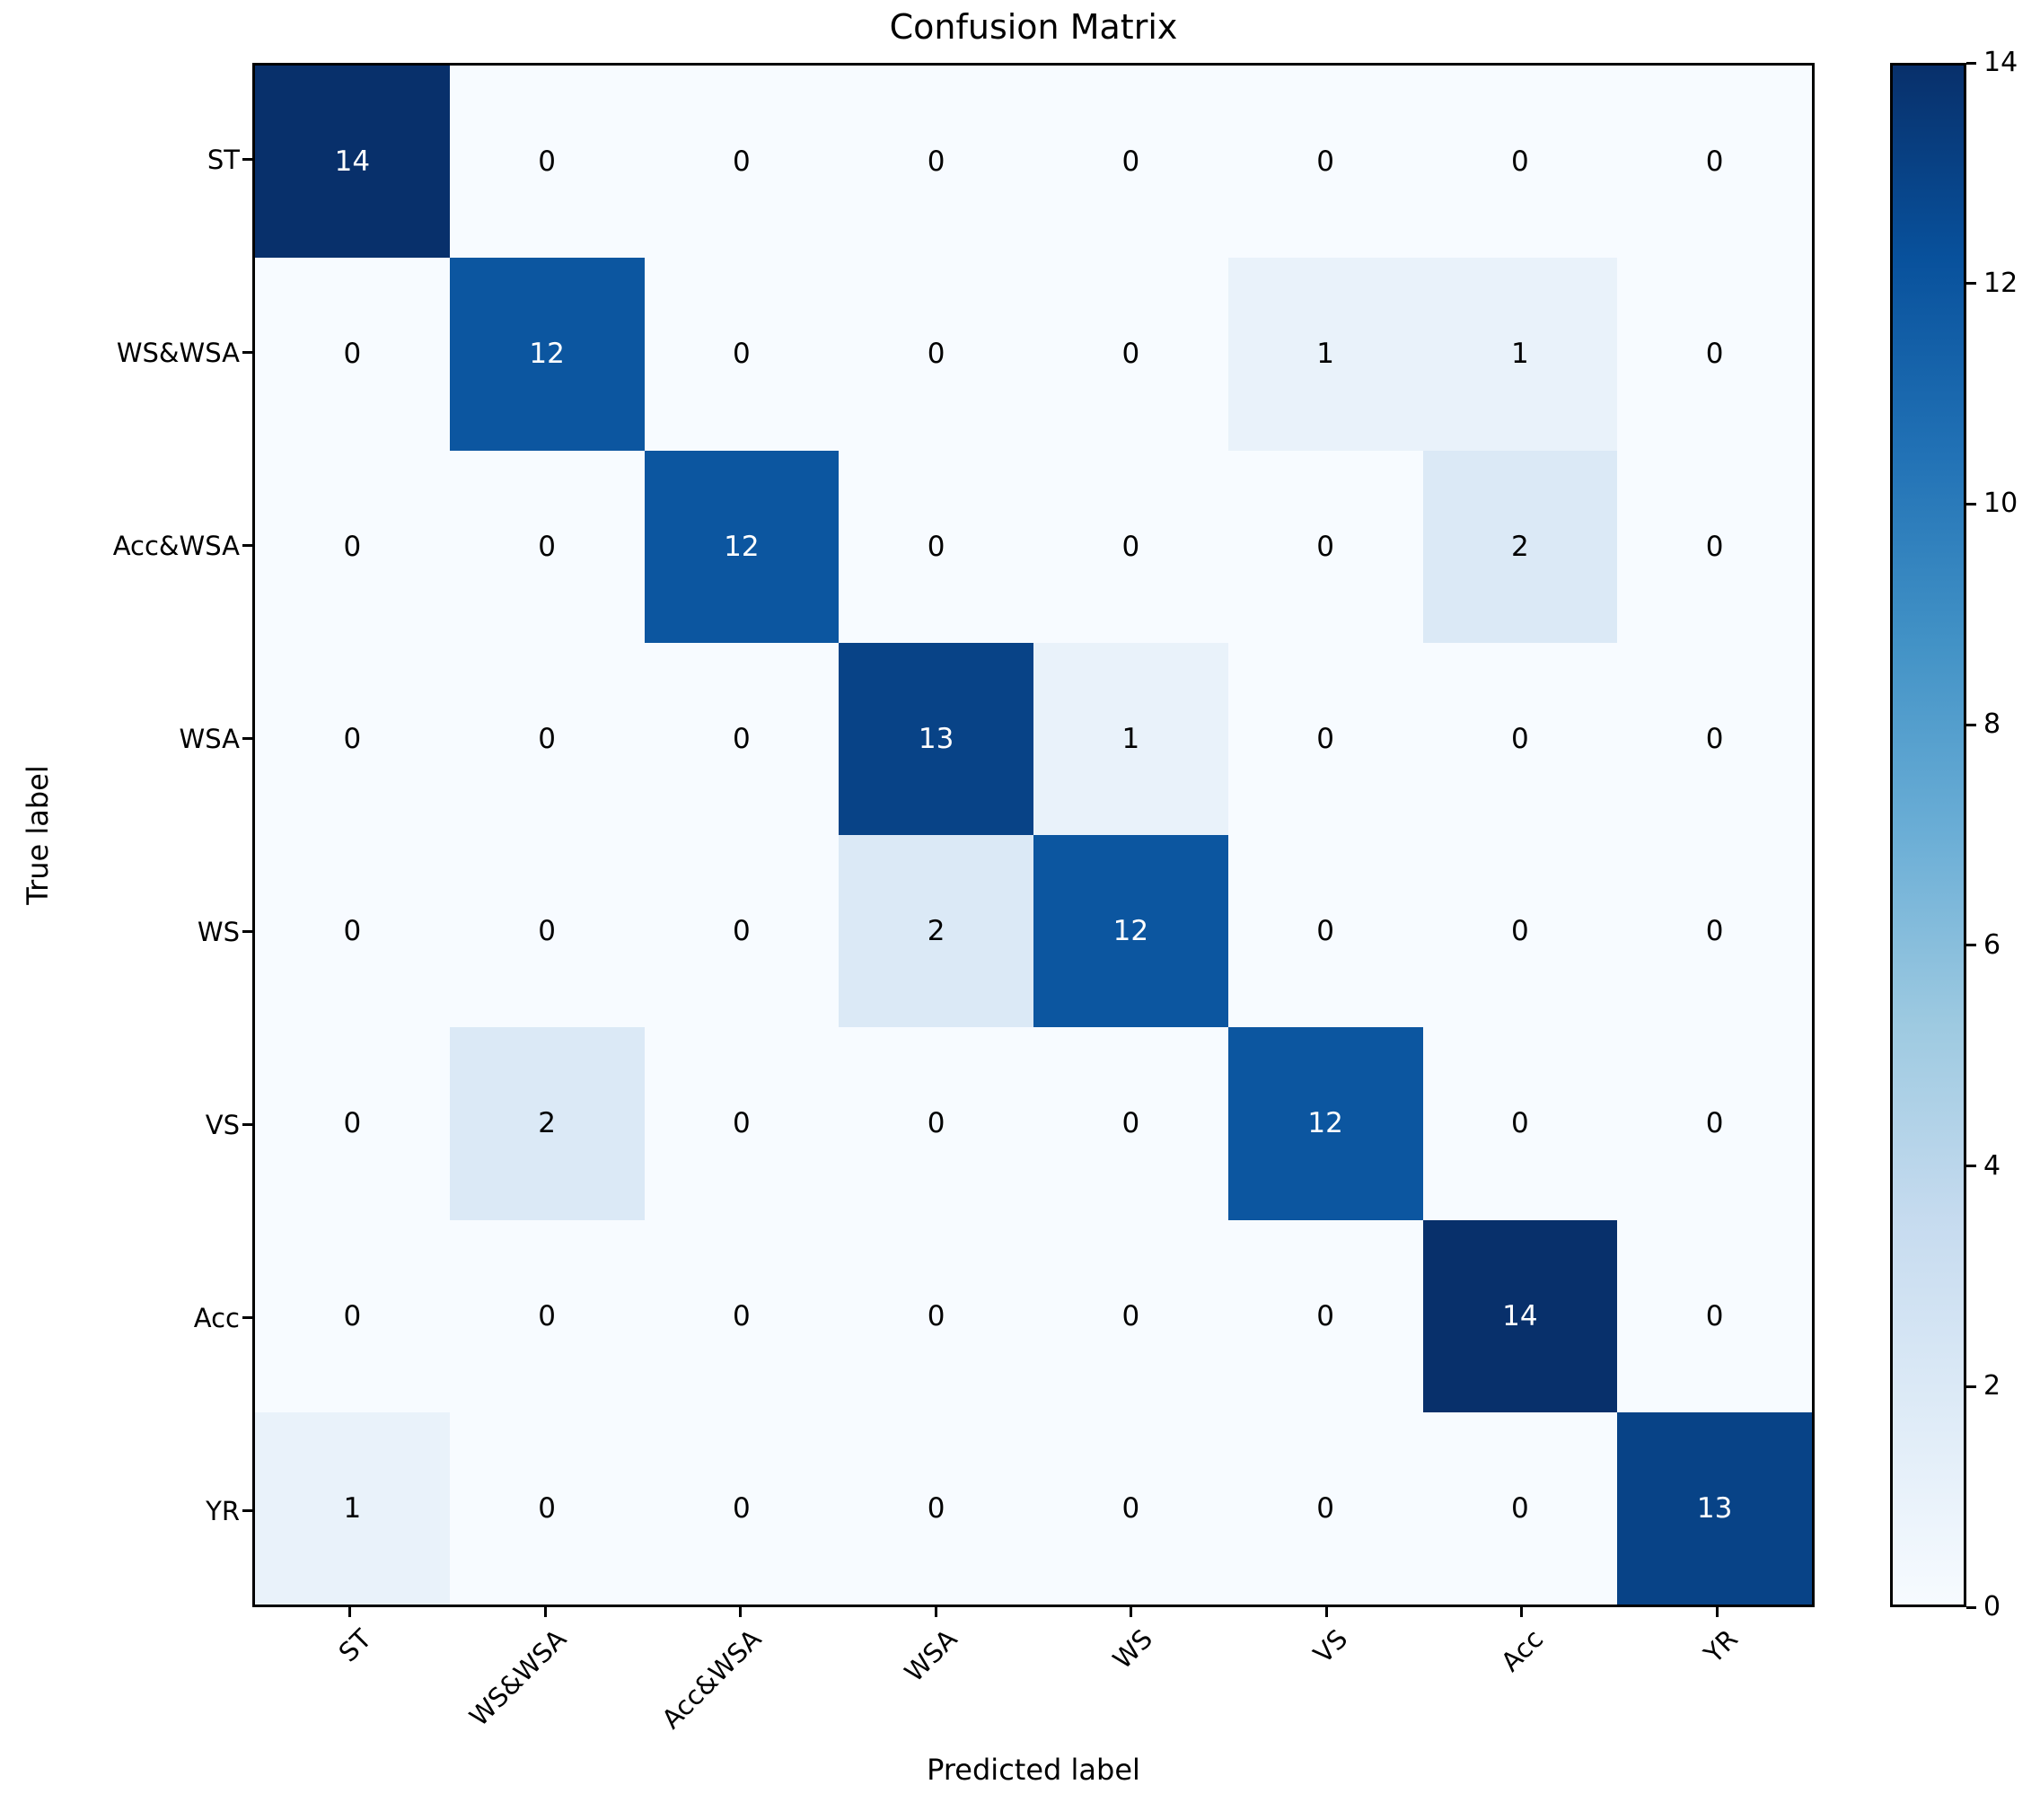 The image size is (2040, 1820). What do you see at coordinates (1992, 944) in the screenshot?
I see `colorbar-tick-label: 6` at bounding box center [1992, 944].